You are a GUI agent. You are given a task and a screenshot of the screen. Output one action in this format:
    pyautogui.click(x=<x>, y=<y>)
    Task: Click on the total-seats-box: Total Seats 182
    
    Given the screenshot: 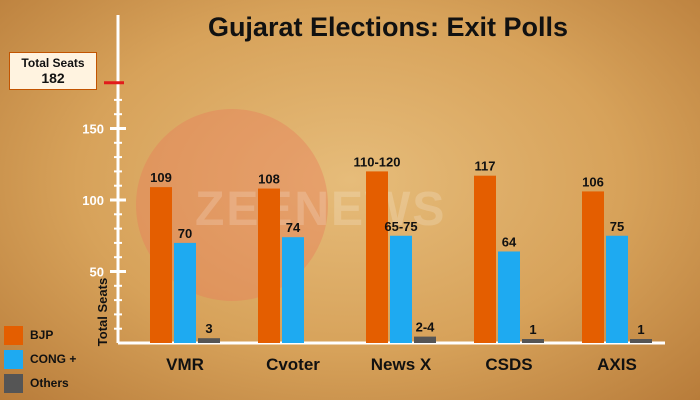 What is the action you would take?
    pyautogui.click(x=53, y=71)
    